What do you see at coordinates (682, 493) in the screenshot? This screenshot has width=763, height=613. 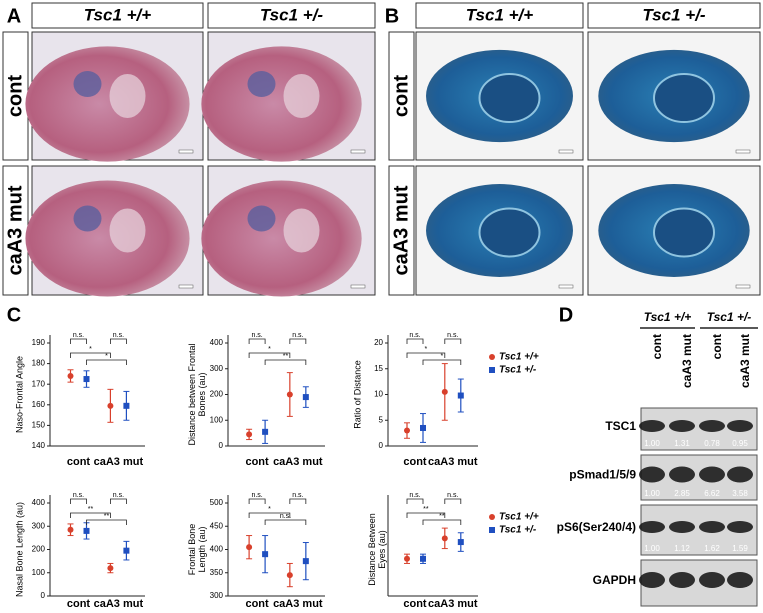 I see `quantification: 2.85` at bounding box center [682, 493].